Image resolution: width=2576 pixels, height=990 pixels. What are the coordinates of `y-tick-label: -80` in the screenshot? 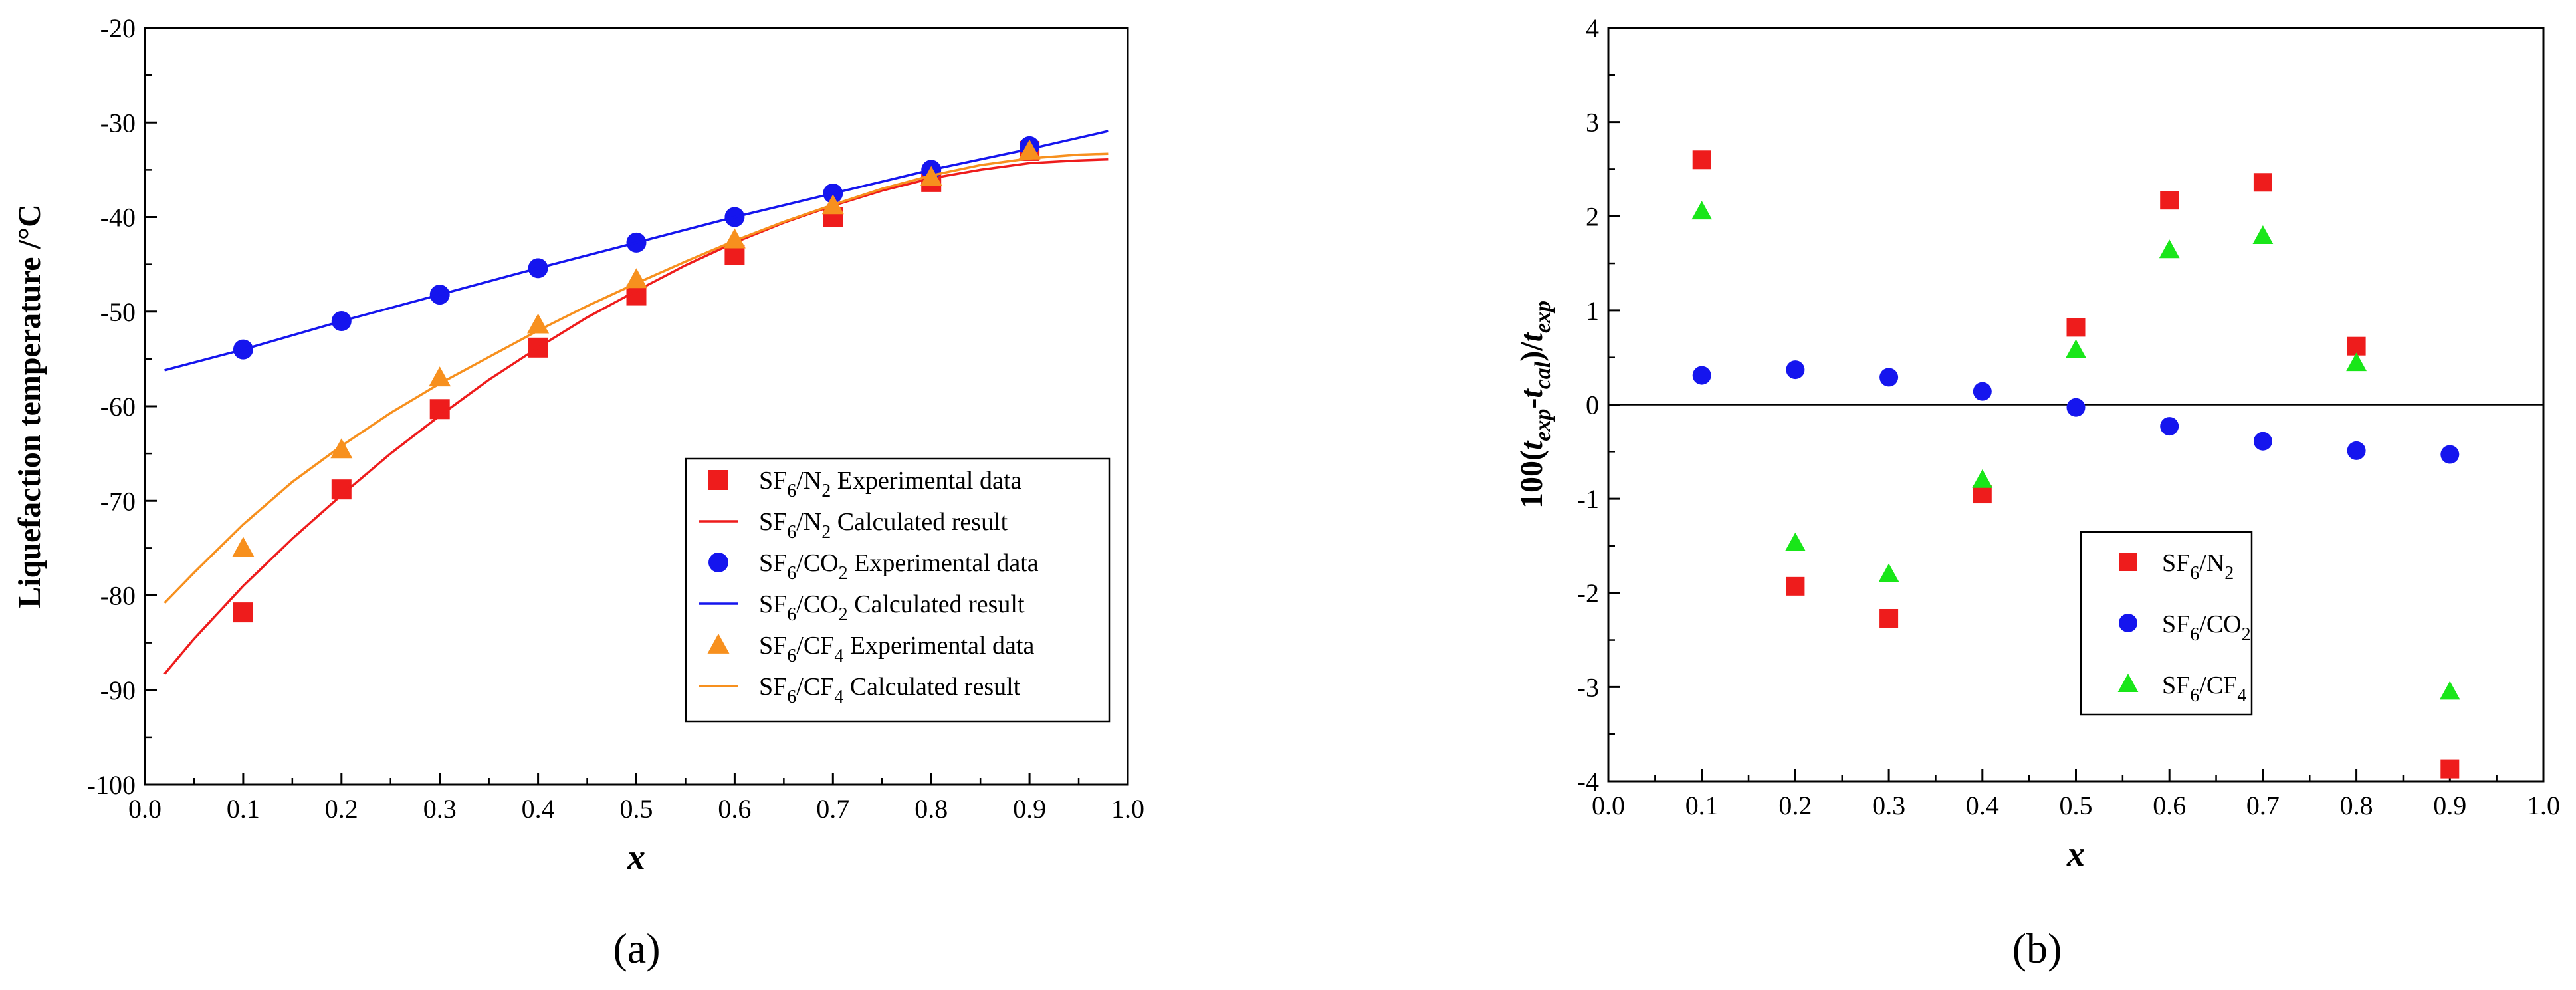 It's located at (118, 596).